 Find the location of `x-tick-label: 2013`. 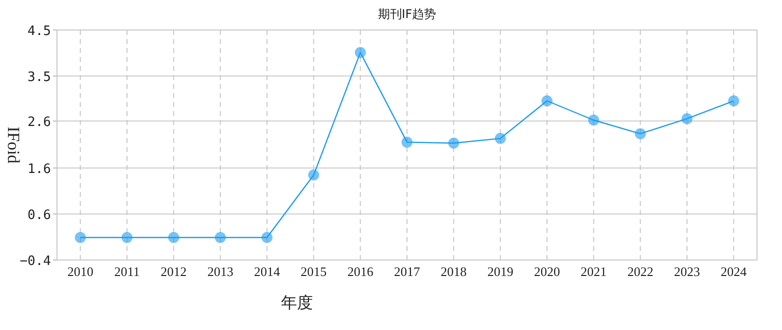

x-tick-label: 2013 is located at coordinates (220, 271).